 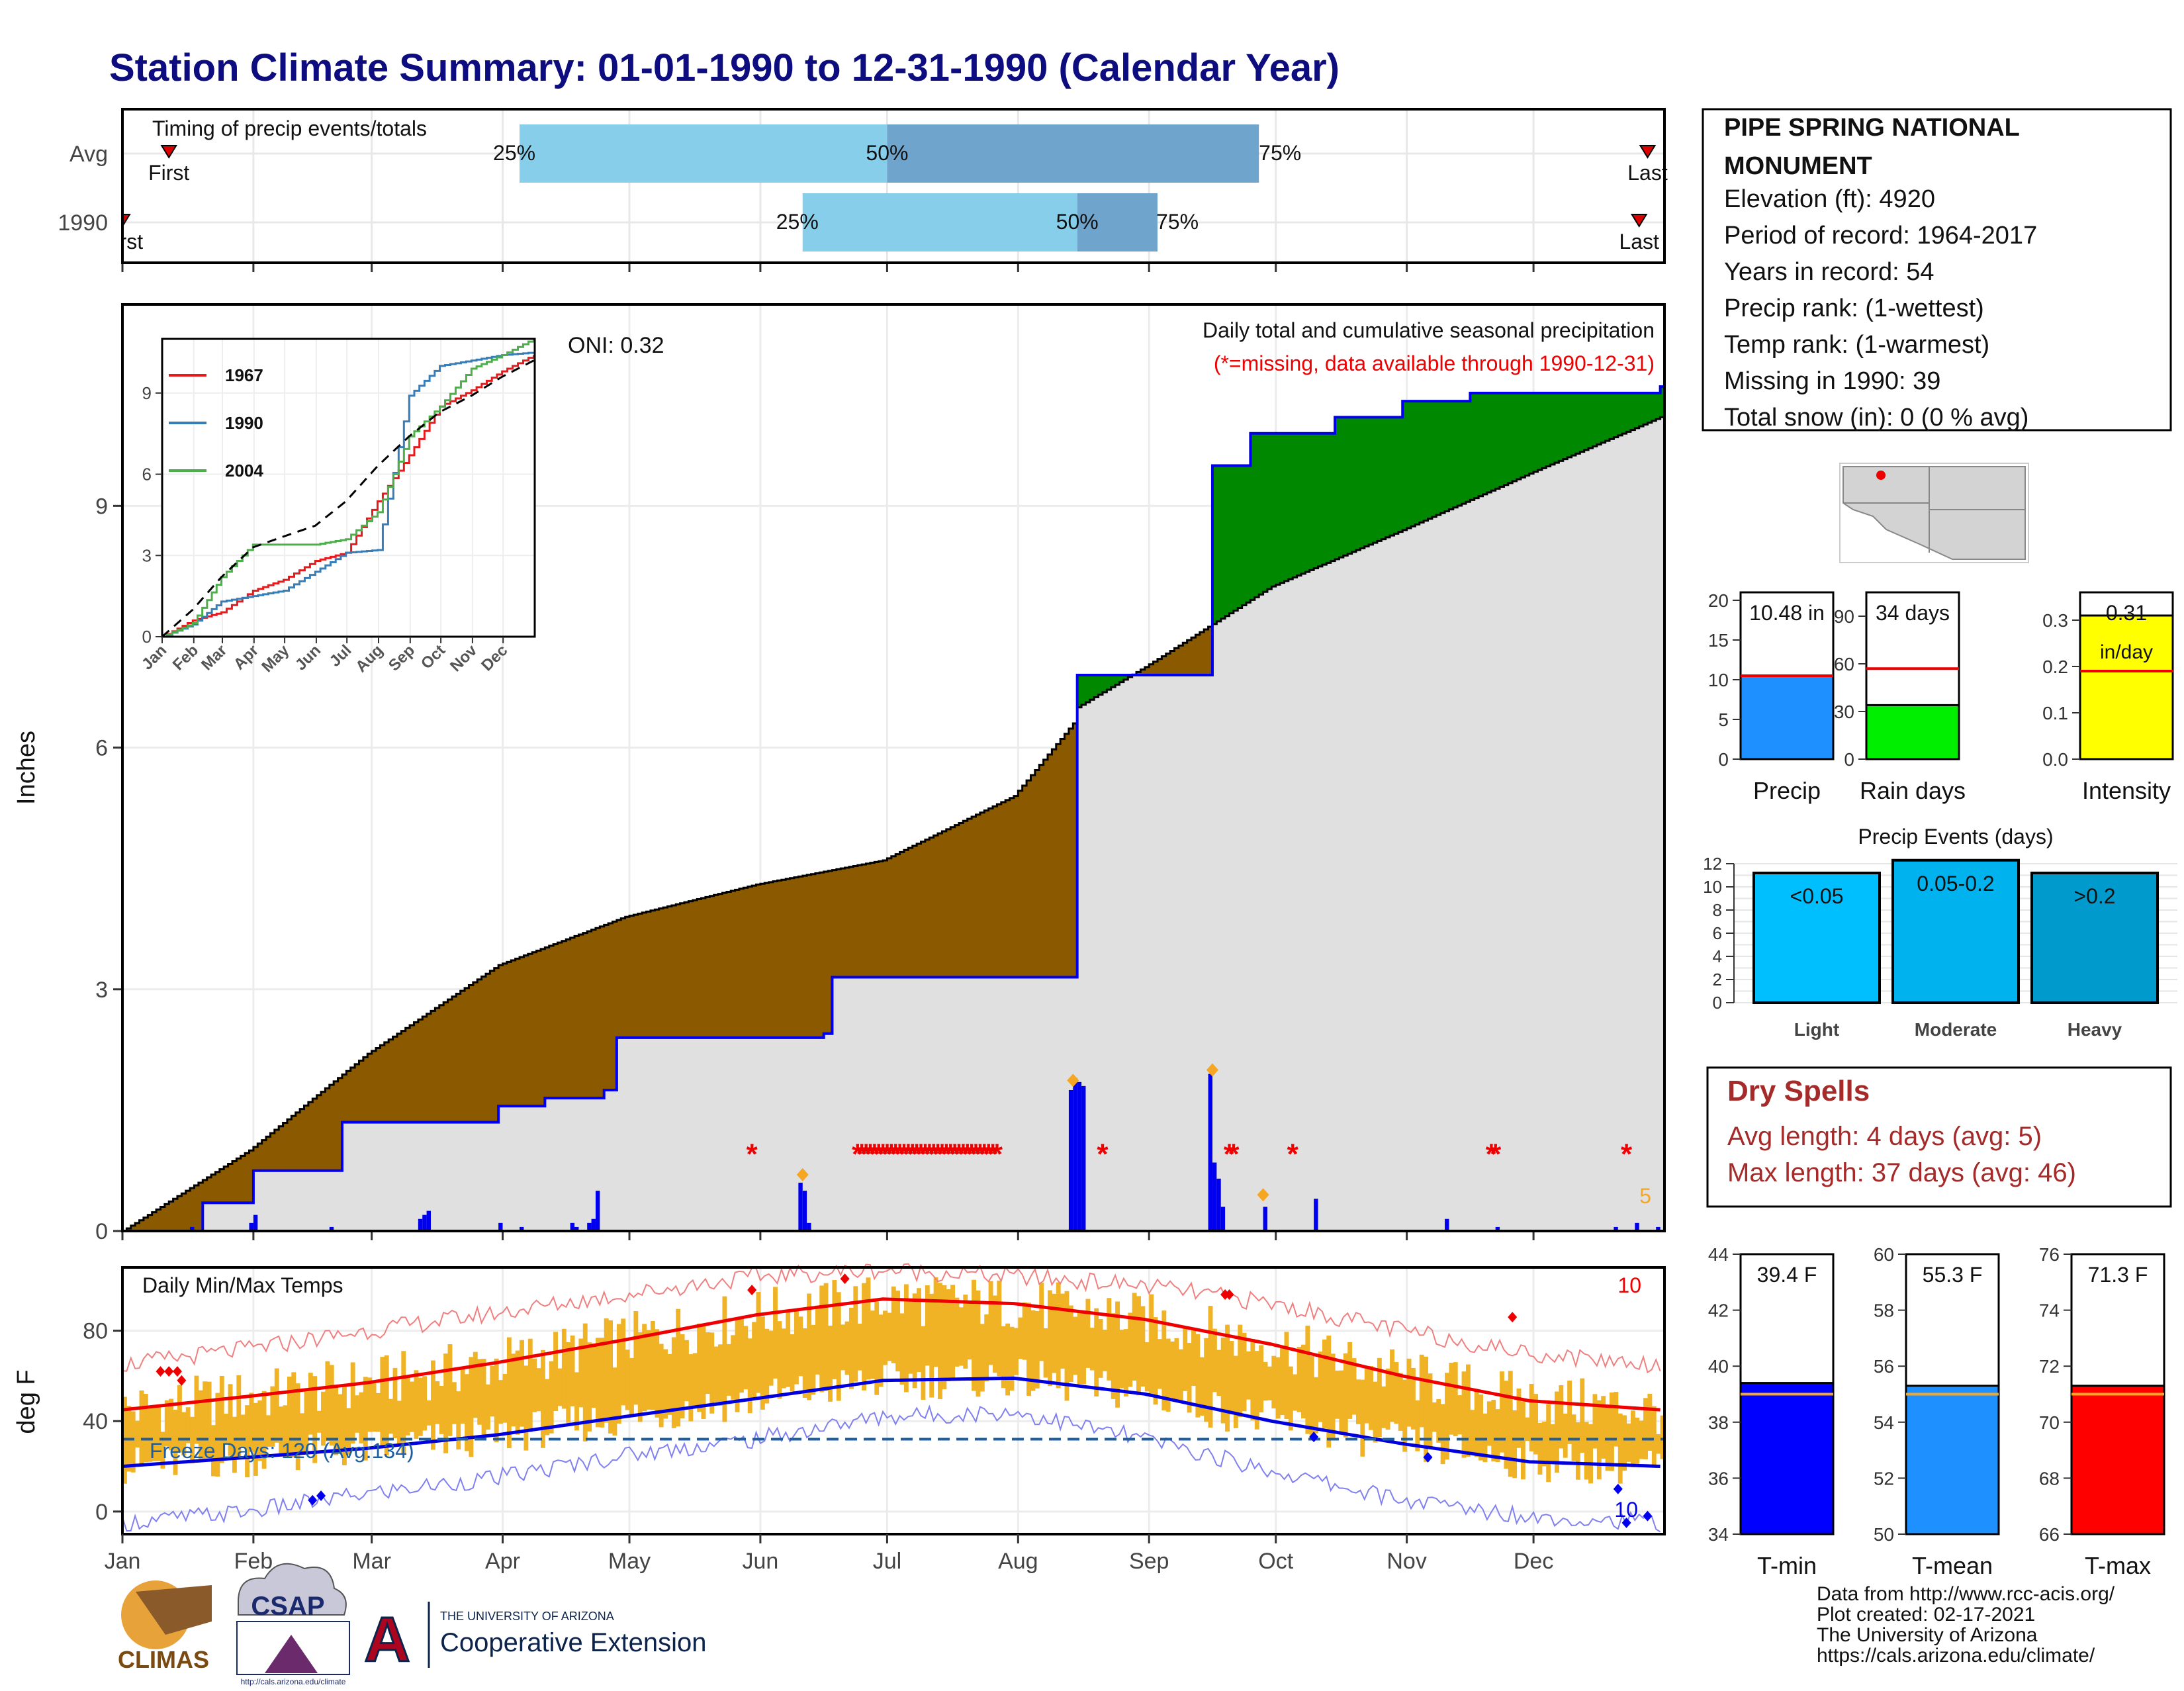 What do you see at coordinates (1787, 791) in the screenshot?
I see `mini-xlabel: Precip` at bounding box center [1787, 791].